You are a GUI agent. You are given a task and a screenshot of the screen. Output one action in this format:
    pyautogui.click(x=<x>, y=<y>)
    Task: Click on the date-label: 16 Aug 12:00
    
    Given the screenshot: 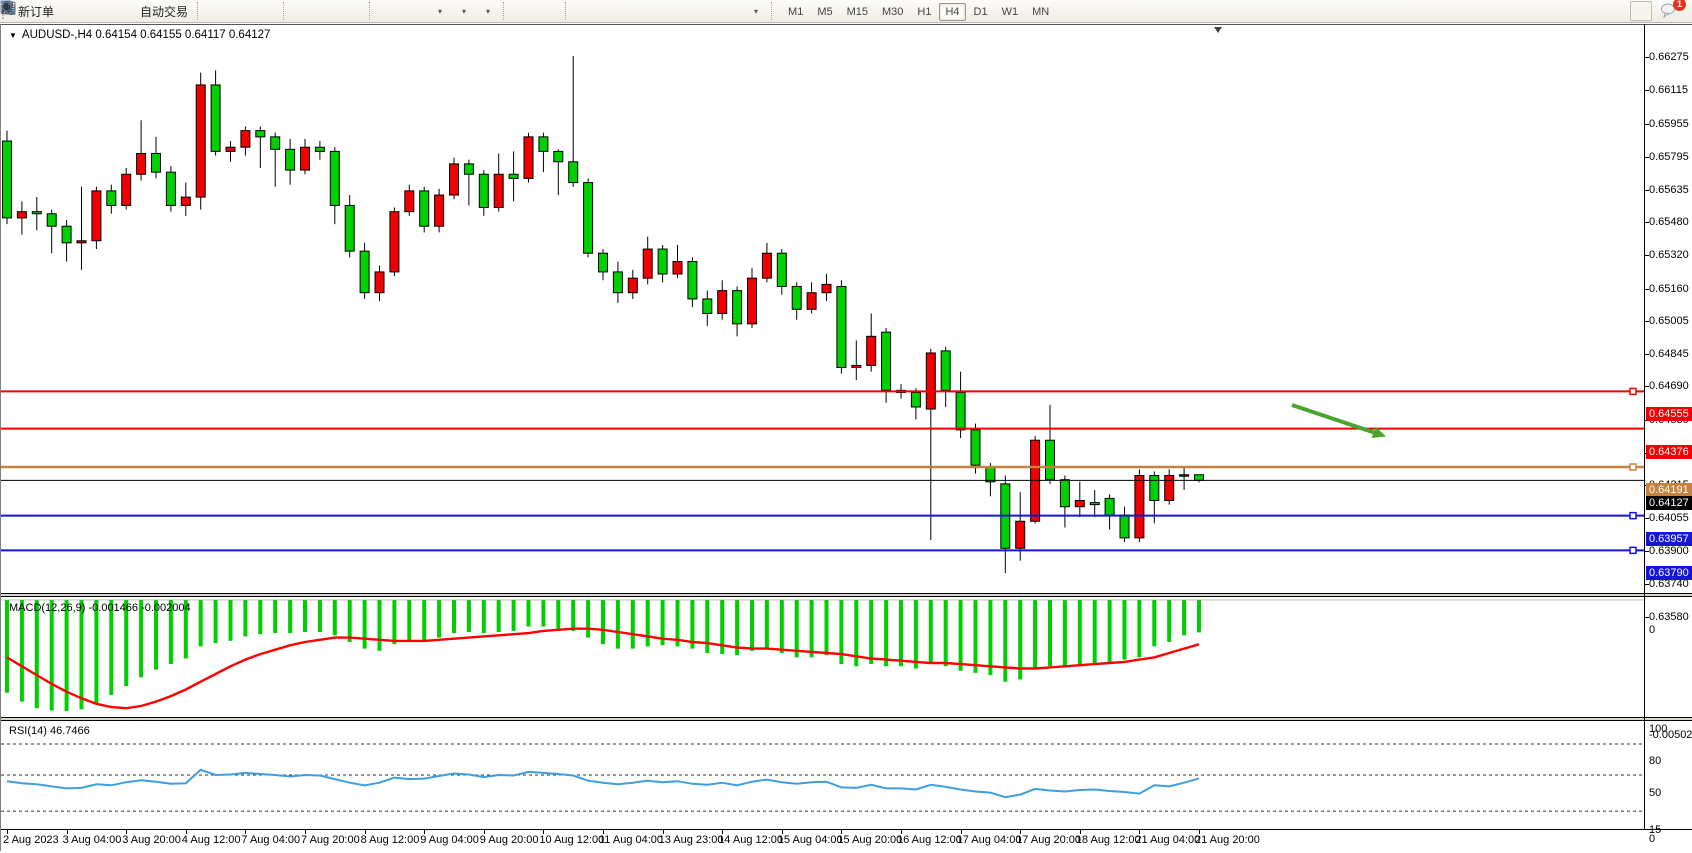 What is the action you would take?
    pyautogui.click(x=929, y=840)
    